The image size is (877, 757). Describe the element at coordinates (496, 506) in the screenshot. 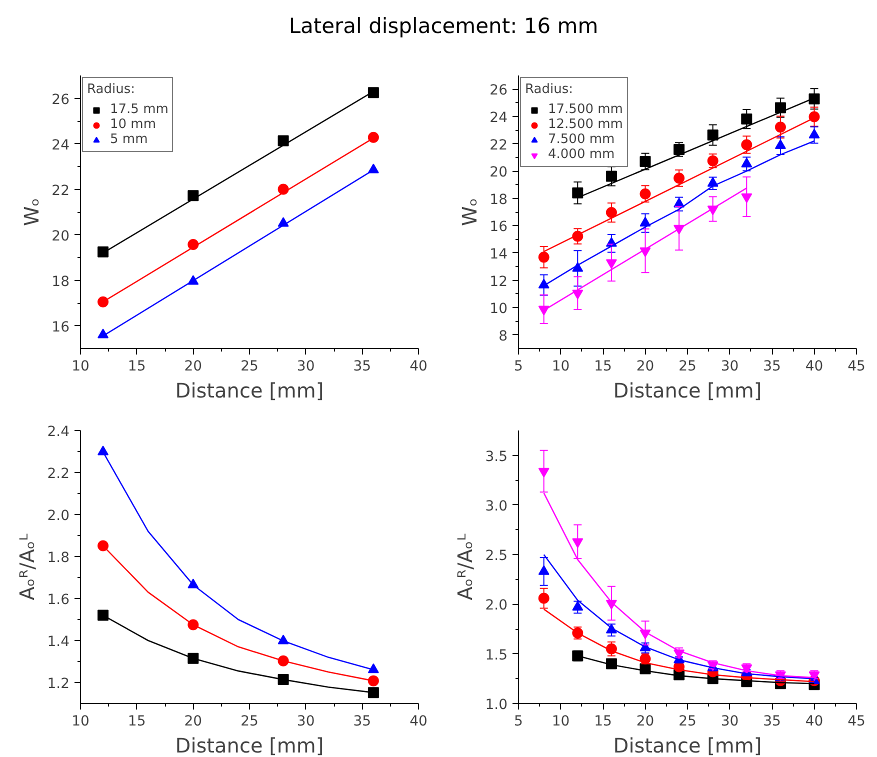

I see `y-tick-label: 3.0` at that location.